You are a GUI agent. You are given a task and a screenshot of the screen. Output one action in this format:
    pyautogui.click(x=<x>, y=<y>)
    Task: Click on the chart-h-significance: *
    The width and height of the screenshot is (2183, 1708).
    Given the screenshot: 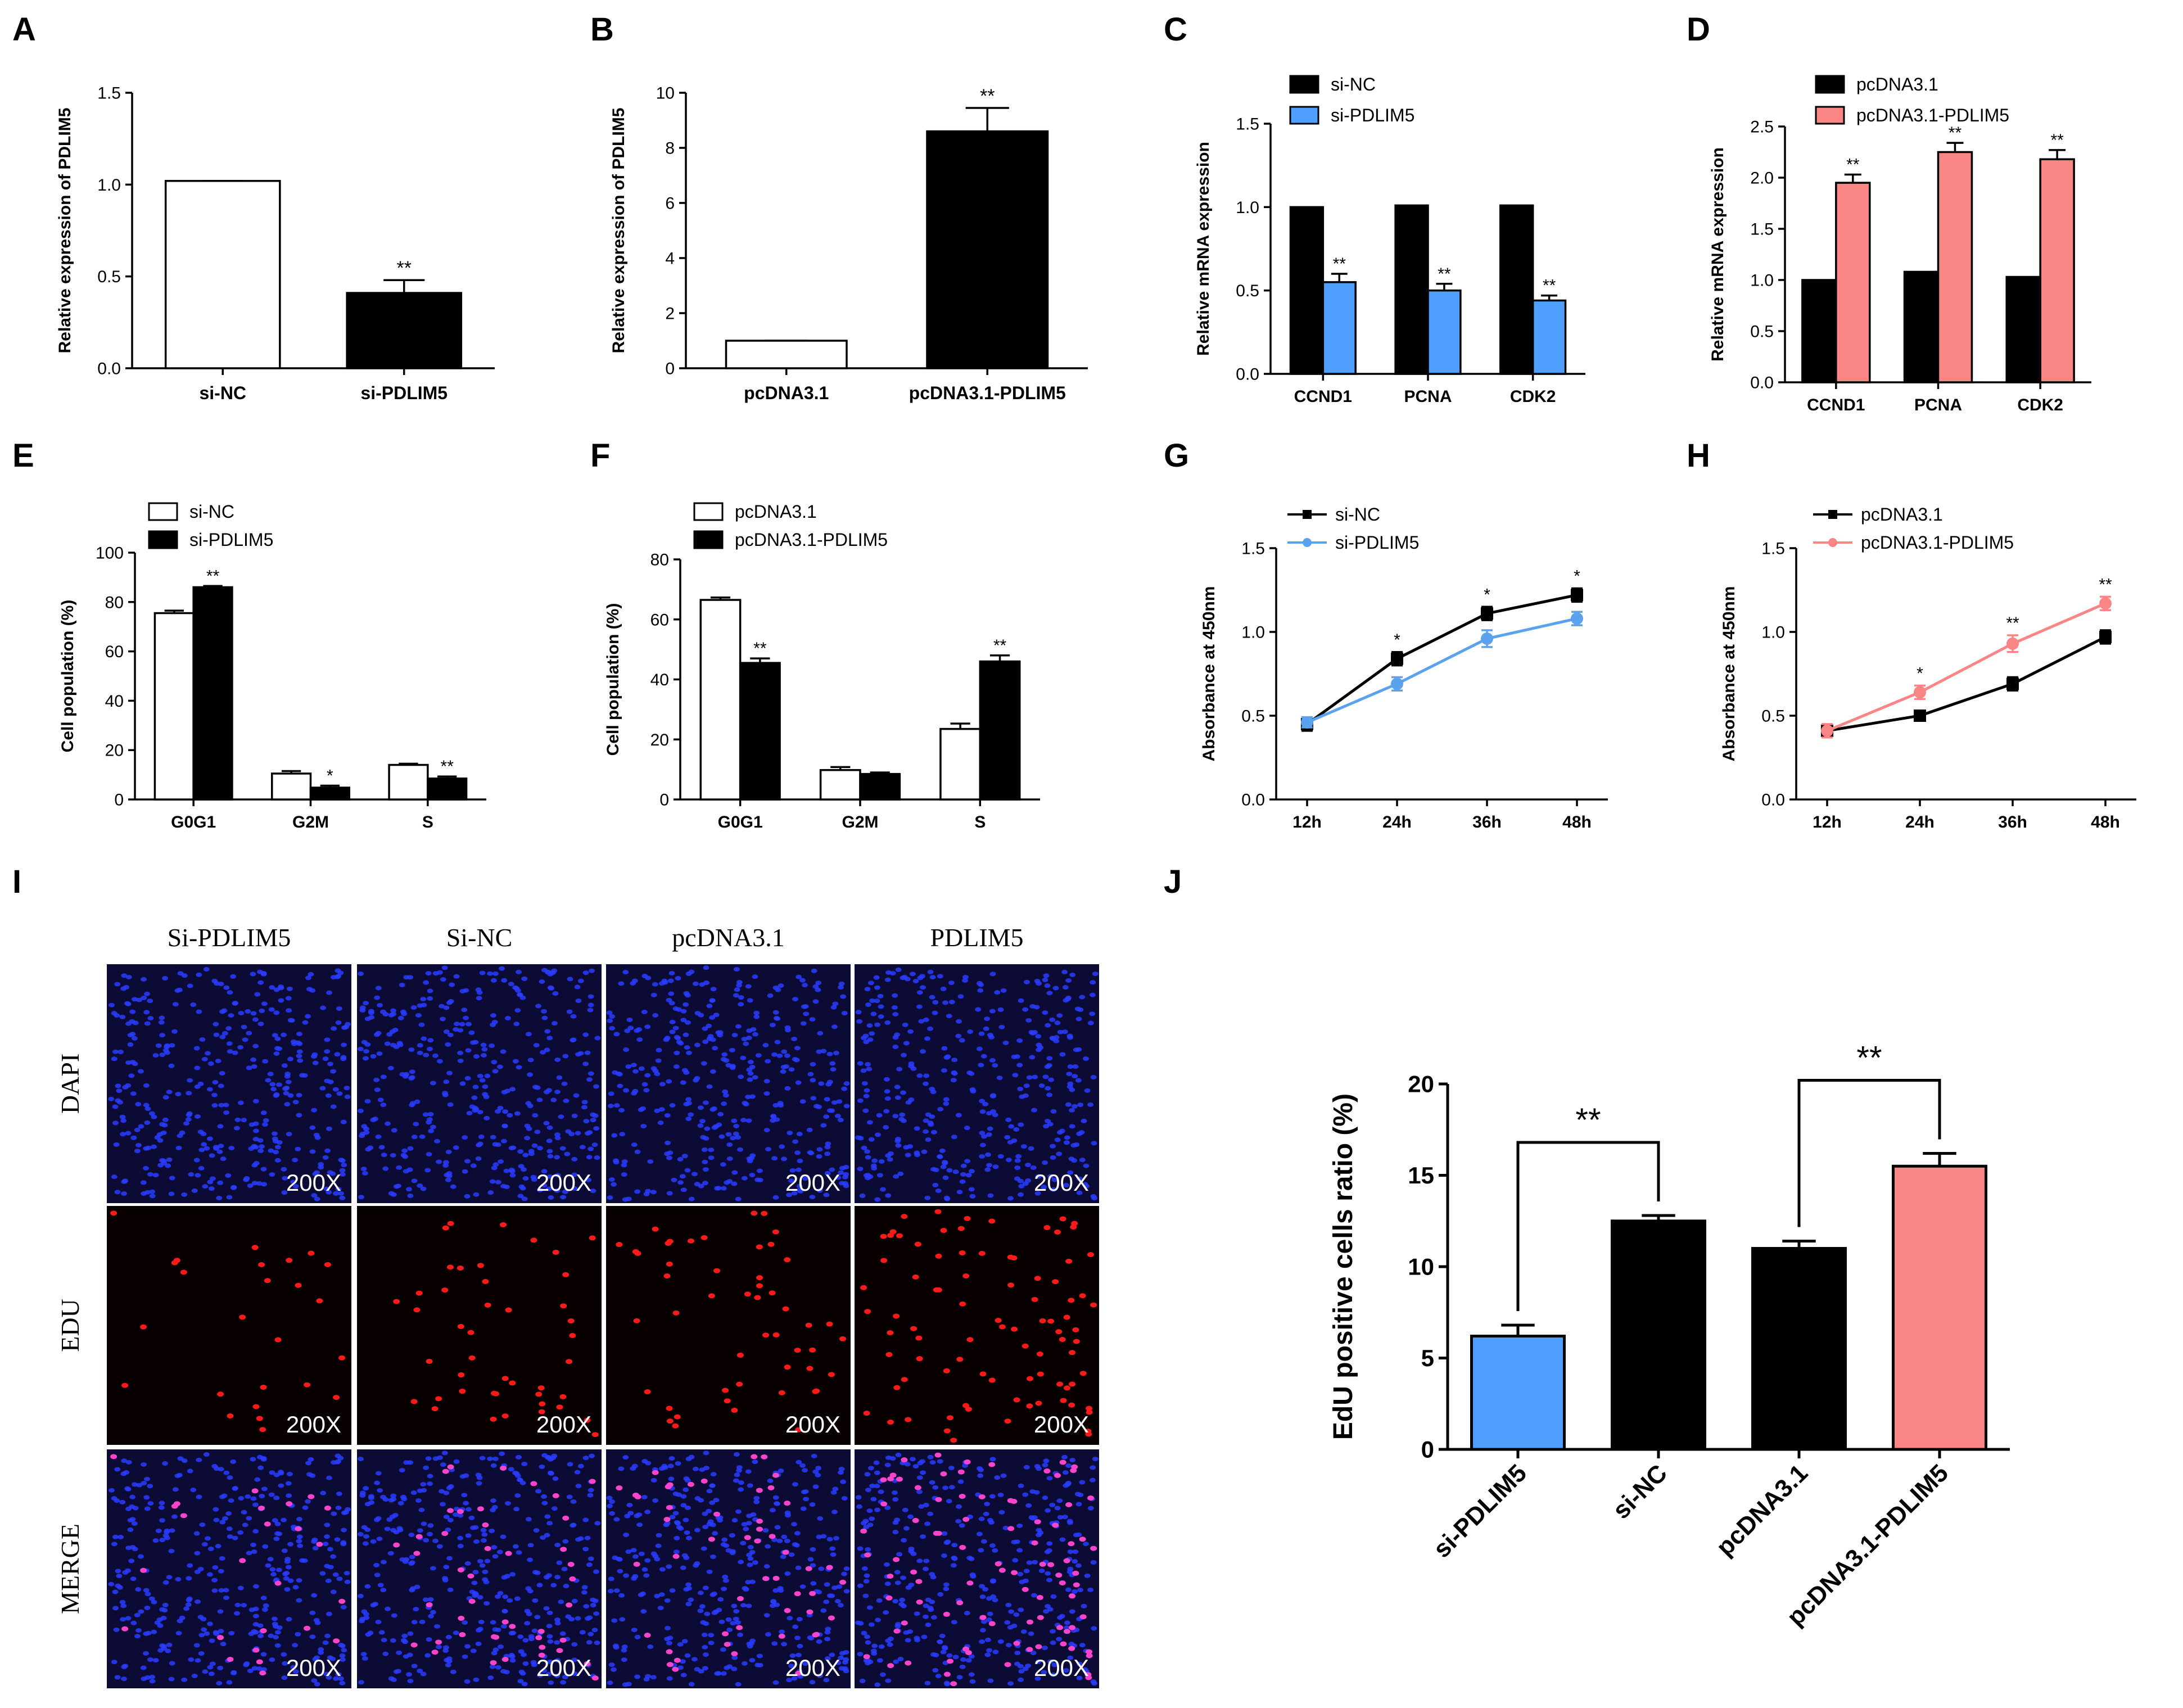 What is the action you would take?
    pyautogui.click(x=1920, y=673)
    